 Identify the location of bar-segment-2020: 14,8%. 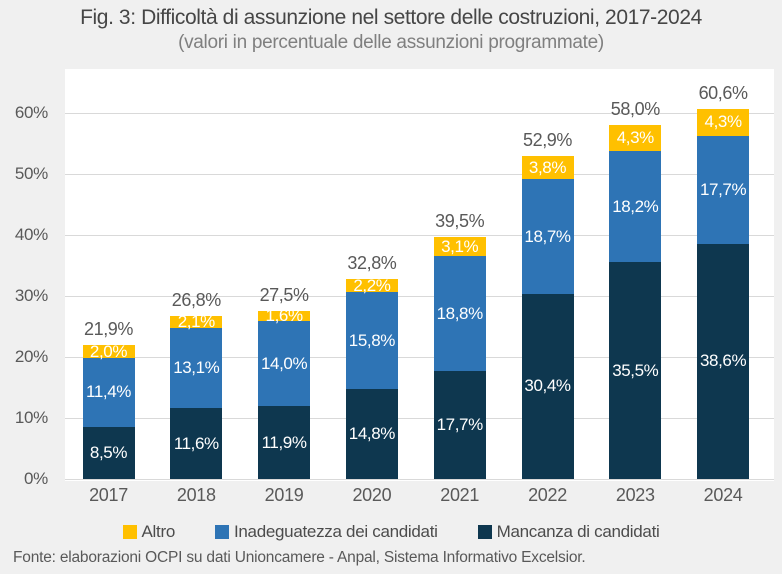
(371, 433).